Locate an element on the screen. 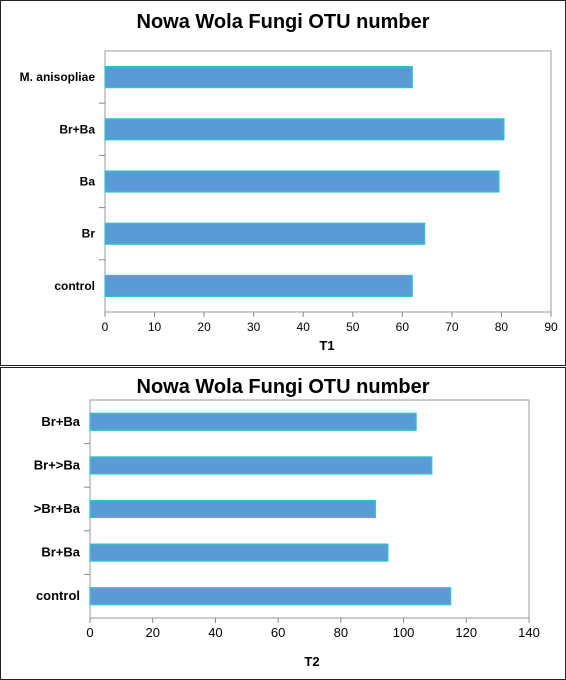 Image resolution: width=566 pixels, height=680 pixels. x-tick-label: 50 is located at coordinates (353, 327).